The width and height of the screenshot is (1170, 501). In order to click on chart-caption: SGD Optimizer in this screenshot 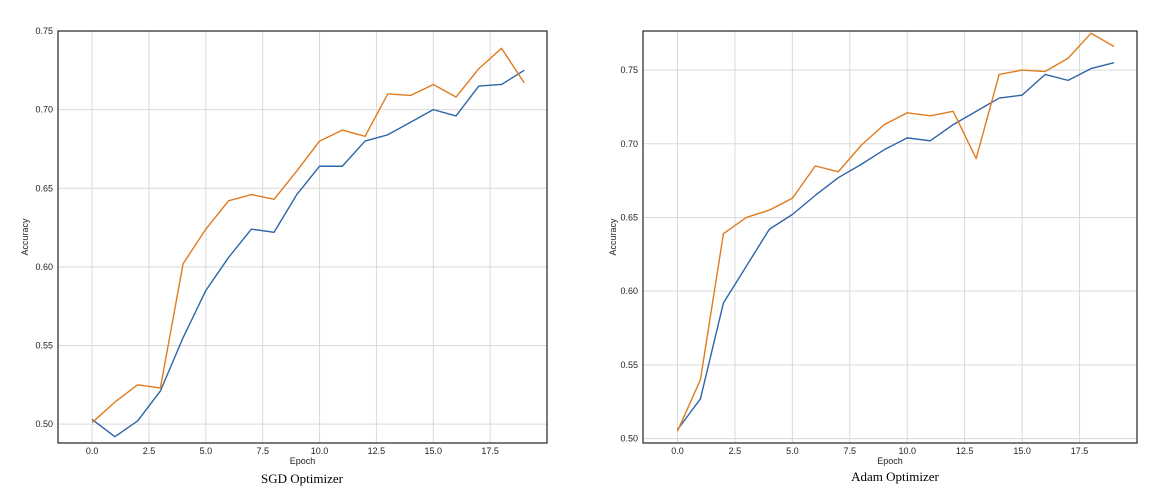, I will do `click(302, 478)`.